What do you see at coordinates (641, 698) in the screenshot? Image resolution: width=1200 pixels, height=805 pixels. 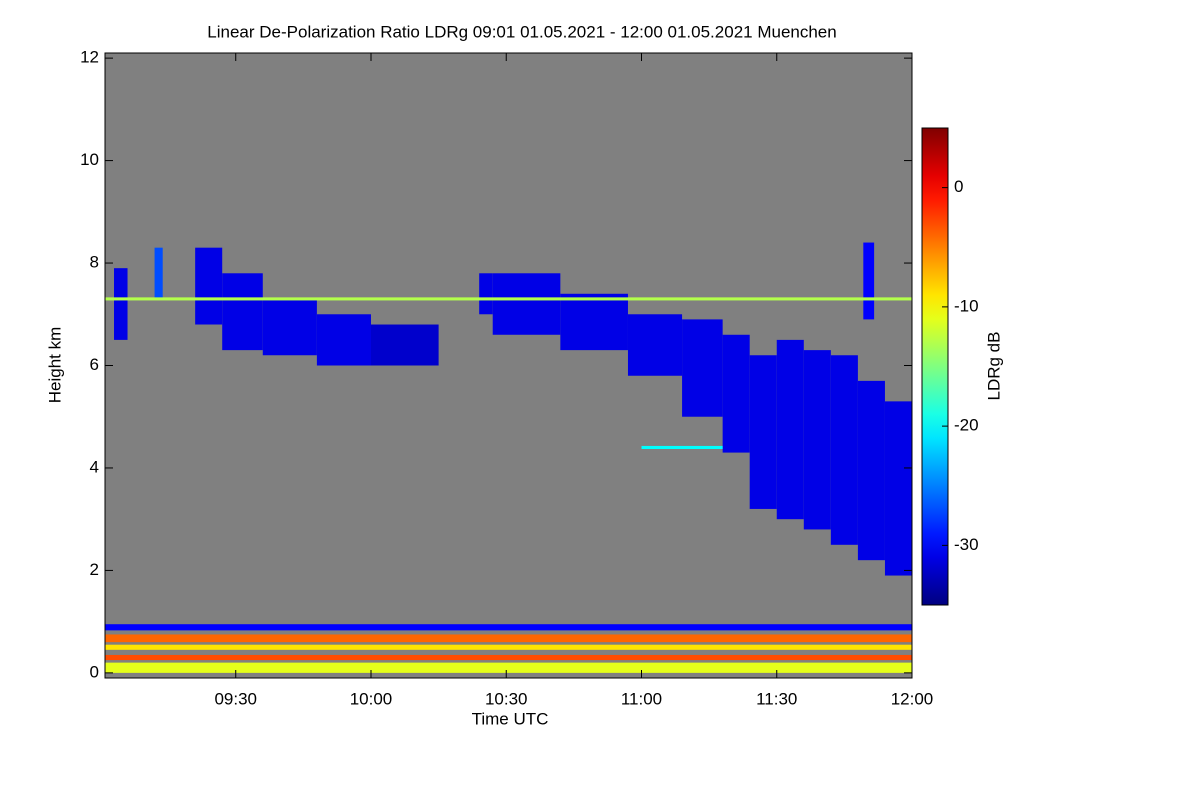 I see `x-tick-label: 11:00` at bounding box center [641, 698].